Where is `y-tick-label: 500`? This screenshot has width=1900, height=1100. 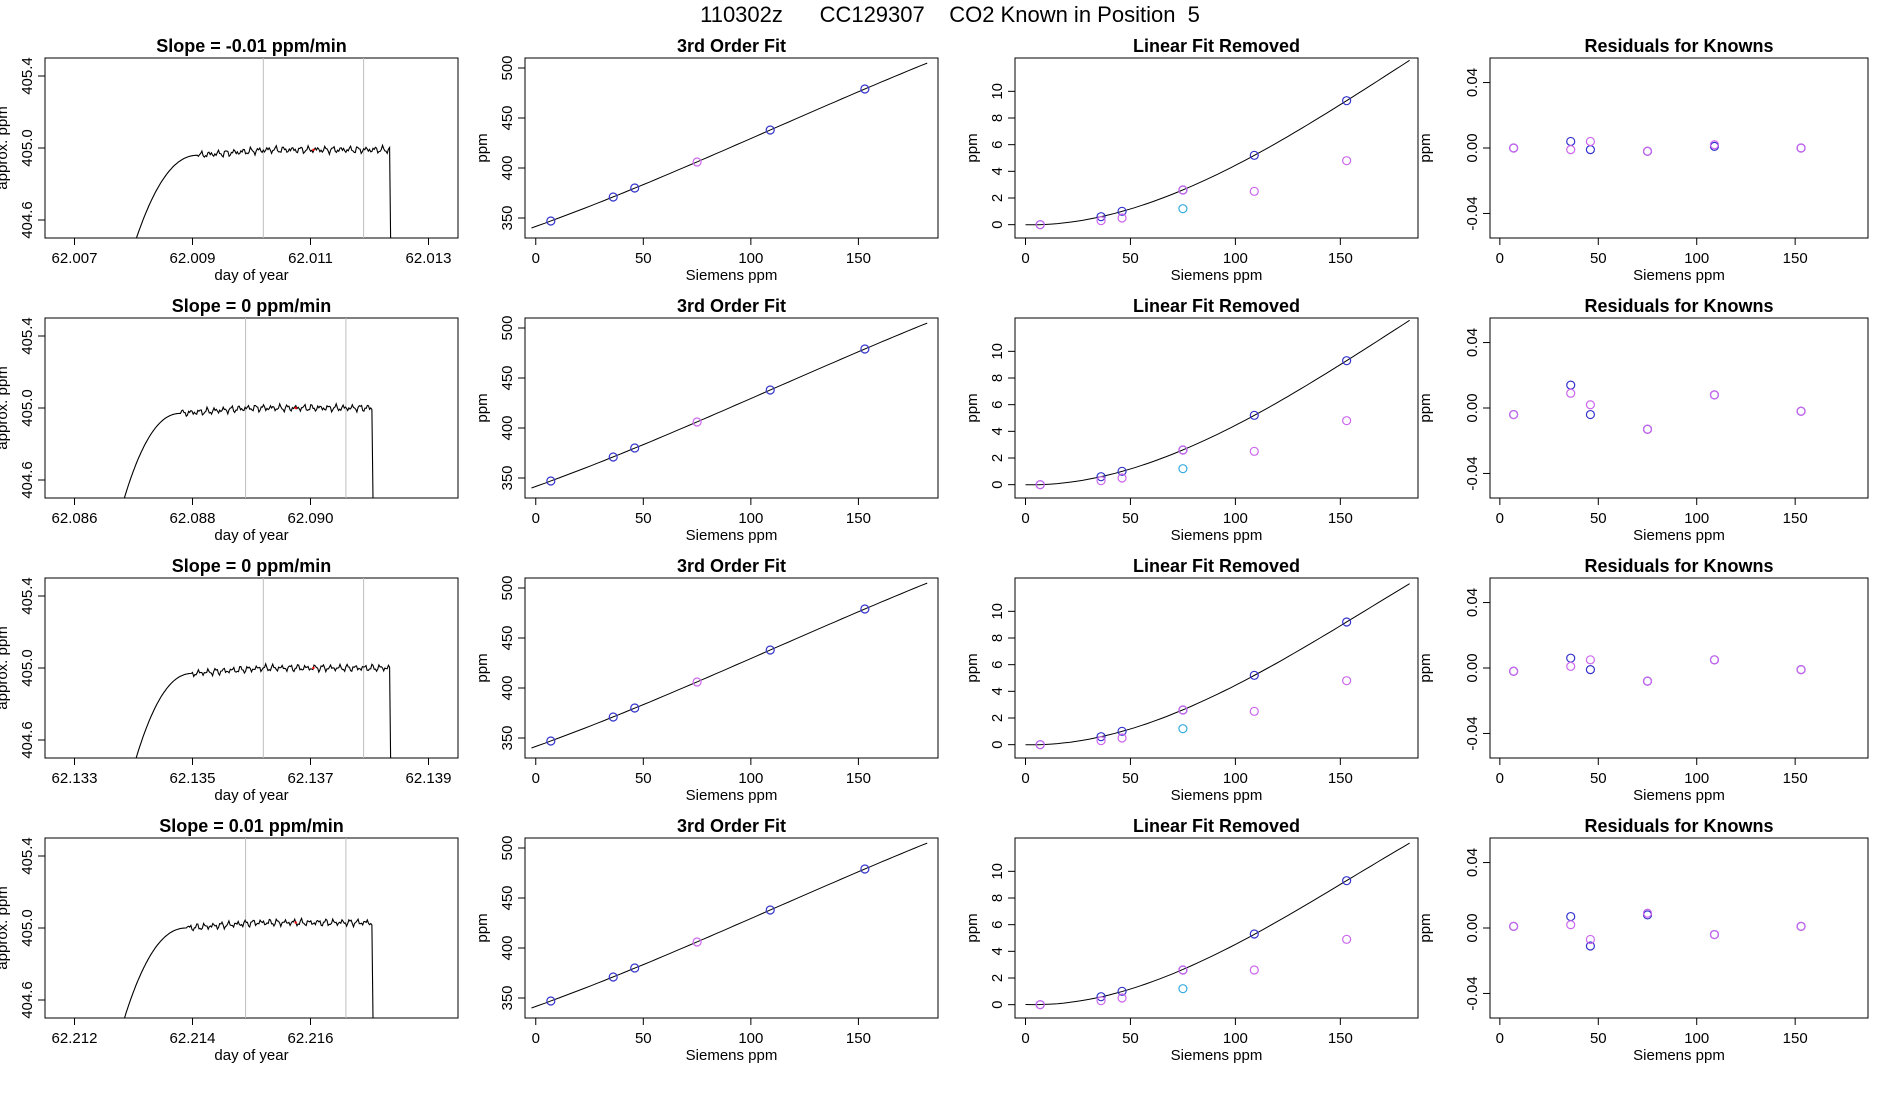 y-tick-label: 500 is located at coordinates (507, 587).